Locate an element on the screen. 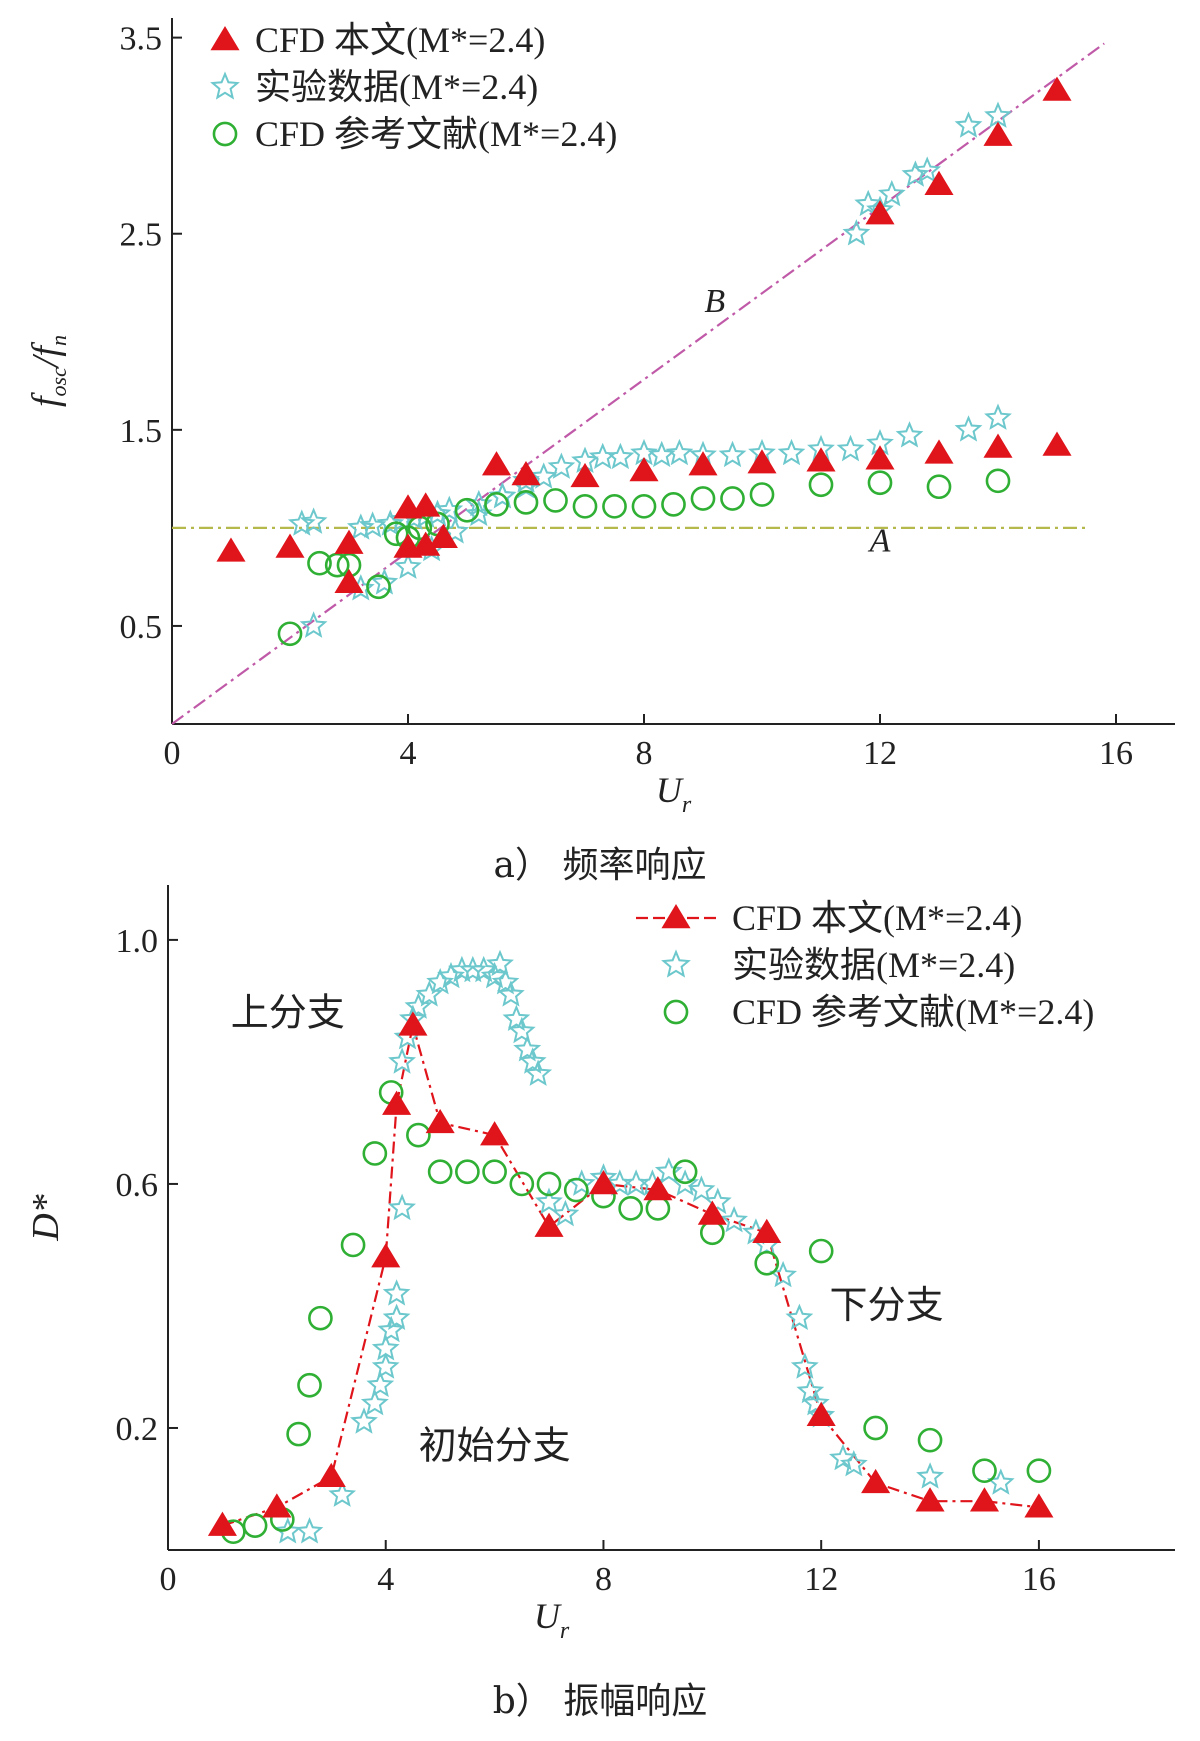 This screenshot has width=1200, height=1741. panel-b-x-tick-label: 16 is located at coordinates (1039, 1579).